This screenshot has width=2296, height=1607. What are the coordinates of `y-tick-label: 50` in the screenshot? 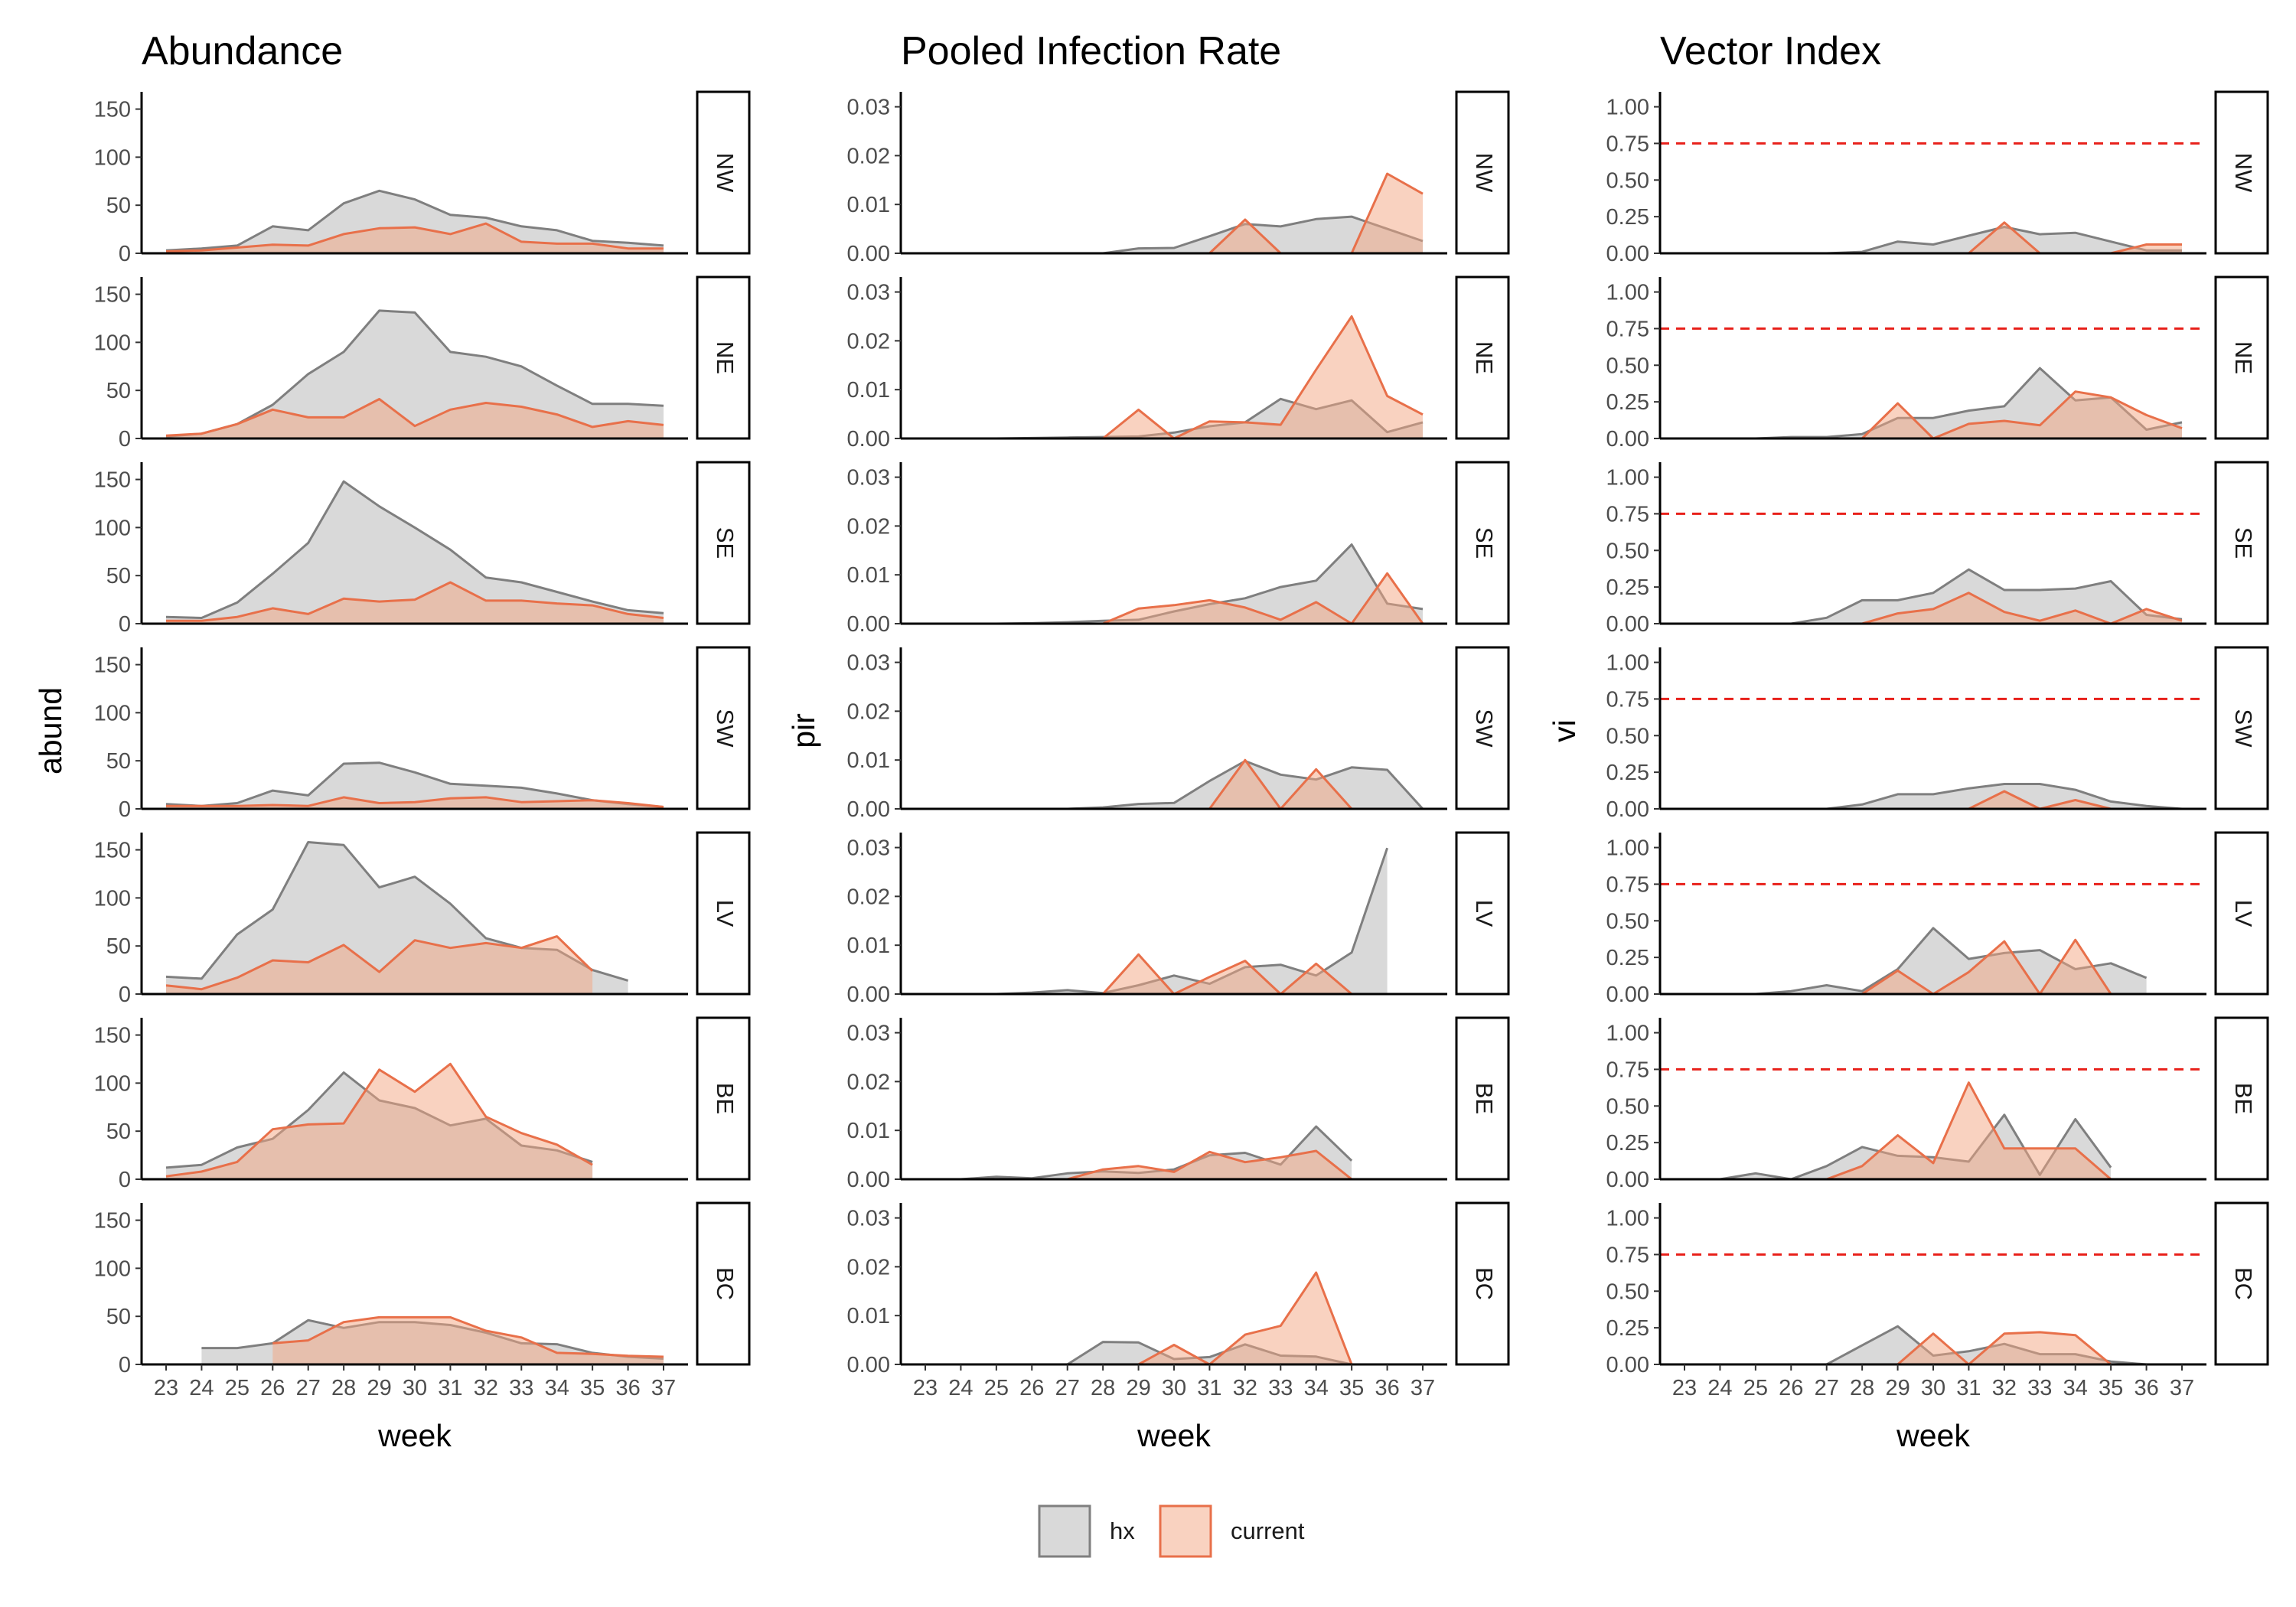 It's located at (118, 391).